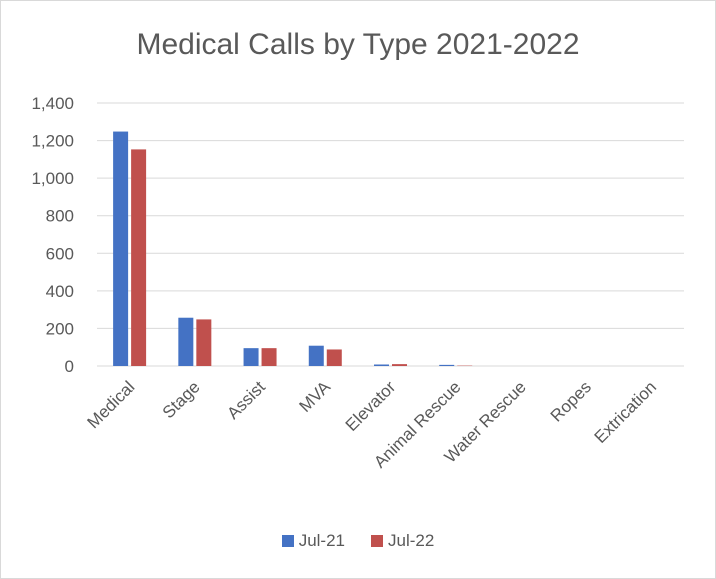  I want to click on y-tick-label: 400, so click(60, 291).